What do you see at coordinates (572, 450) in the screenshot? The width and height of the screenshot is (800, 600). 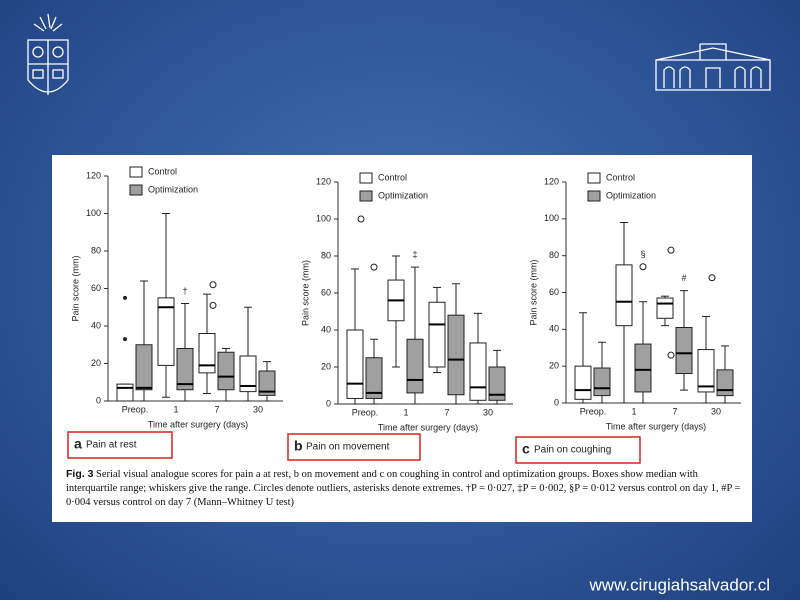 I see `panel-title: Pain on coughing` at bounding box center [572, 450].